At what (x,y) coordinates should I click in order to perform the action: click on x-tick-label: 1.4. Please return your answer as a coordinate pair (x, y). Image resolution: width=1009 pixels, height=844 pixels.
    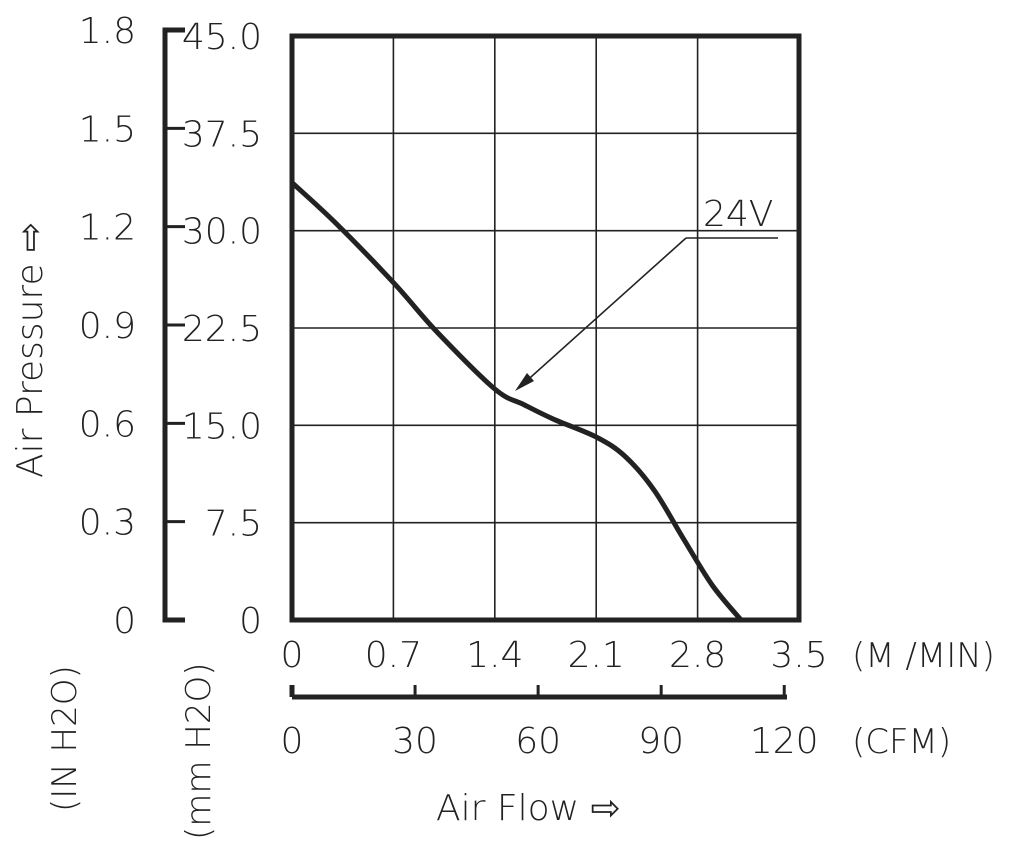
    Looking at the image, I should click on (494, 655).